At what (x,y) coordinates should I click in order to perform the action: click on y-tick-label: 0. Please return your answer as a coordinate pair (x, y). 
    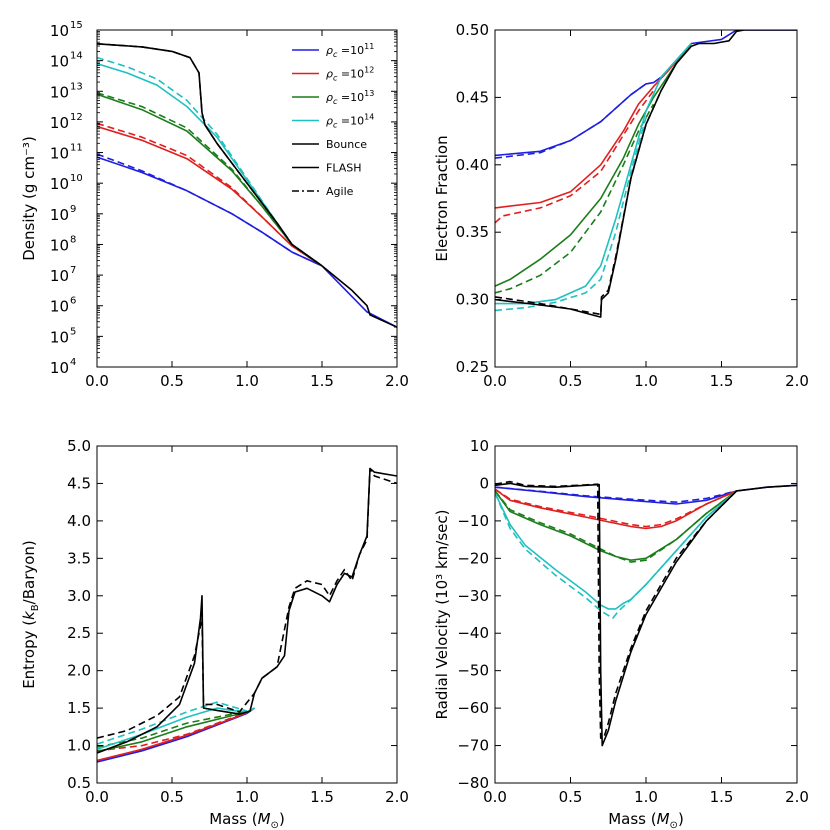
    Looking at the image, I should click on (484, 483).